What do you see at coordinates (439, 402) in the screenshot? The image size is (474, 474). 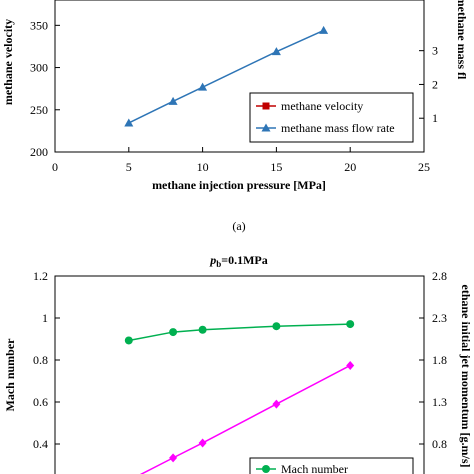 I see `chart-b-y2-tick-label: 1.3` at bounding box center [439, 402].